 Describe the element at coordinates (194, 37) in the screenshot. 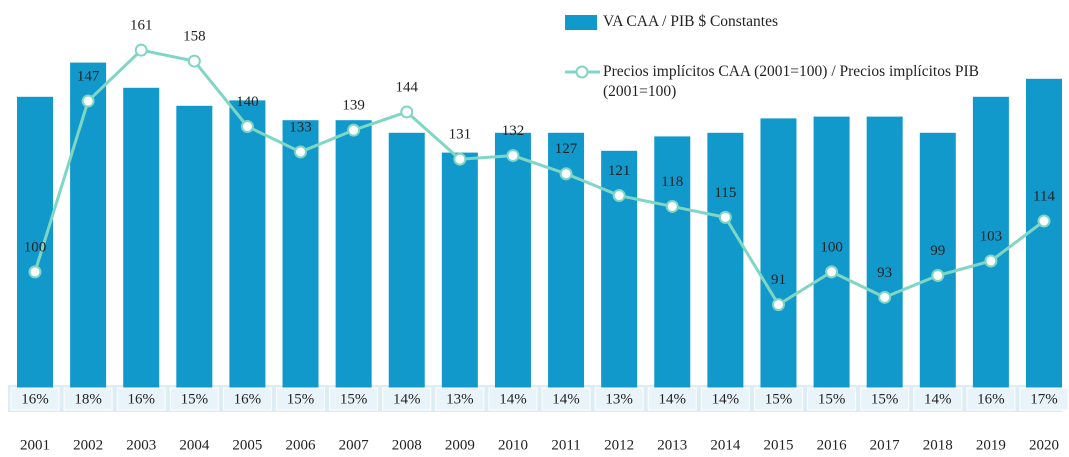

I see `data-label: 158` at that location.